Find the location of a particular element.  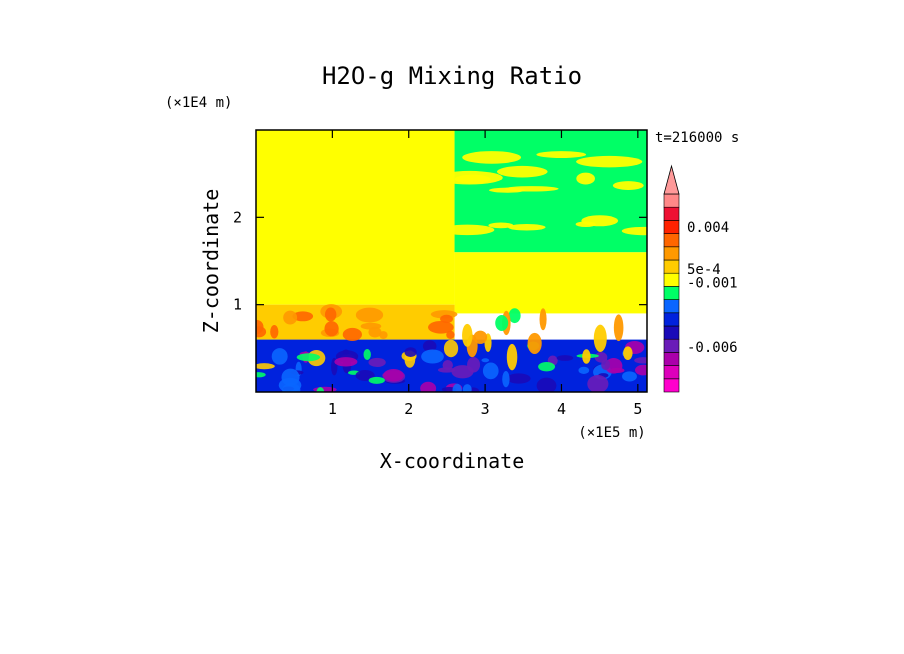

x-tick-label: 4 is located at coordinates (561, 409).